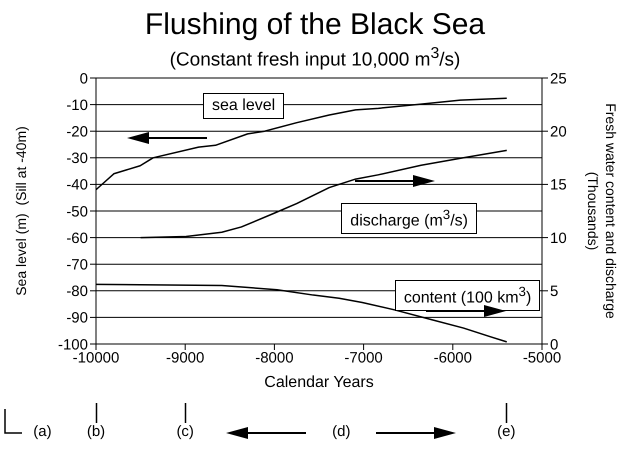 The width and height of the screenshot is (630, 473). I want to click on y2-tick-label: 25, so click(558, 79).